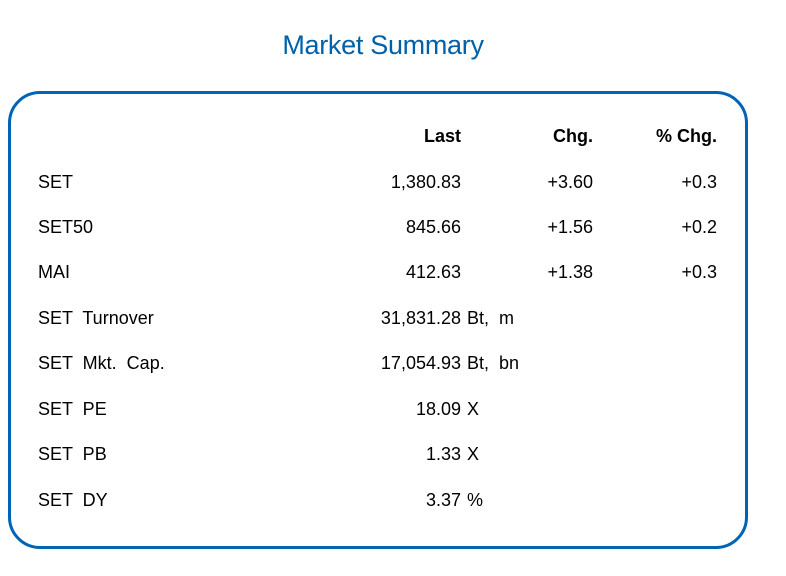  What do you see at coordinates (442, 136) in the screenshot?
I see `column-header-last: Last` at bounding box center [442, 136].